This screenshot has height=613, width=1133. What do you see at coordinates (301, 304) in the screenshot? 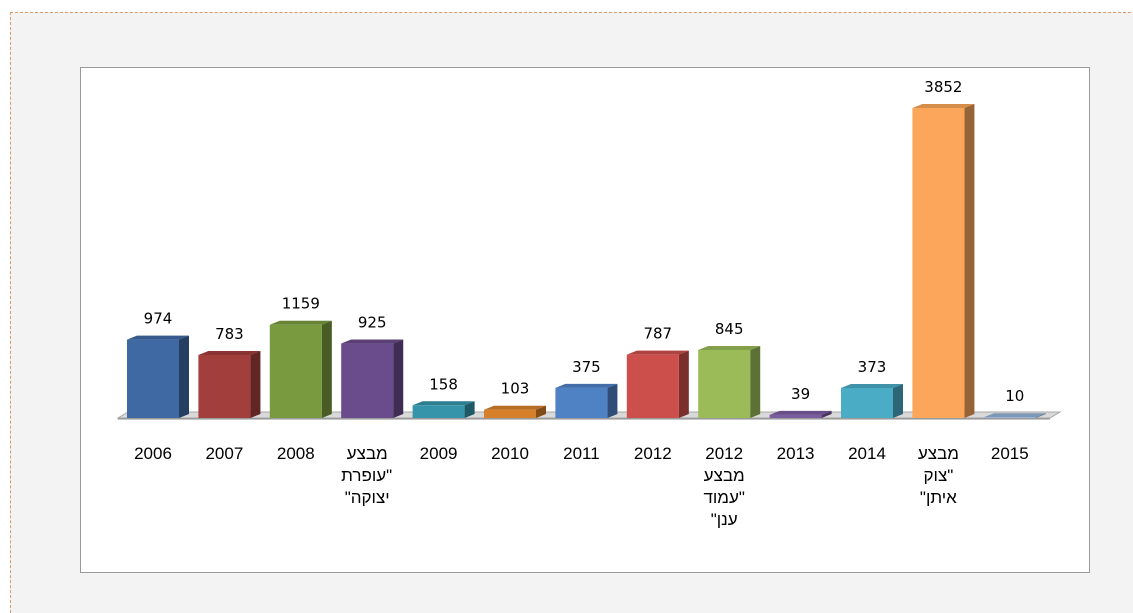
I see `value-label: 1159` at bounding box center [301, 304].